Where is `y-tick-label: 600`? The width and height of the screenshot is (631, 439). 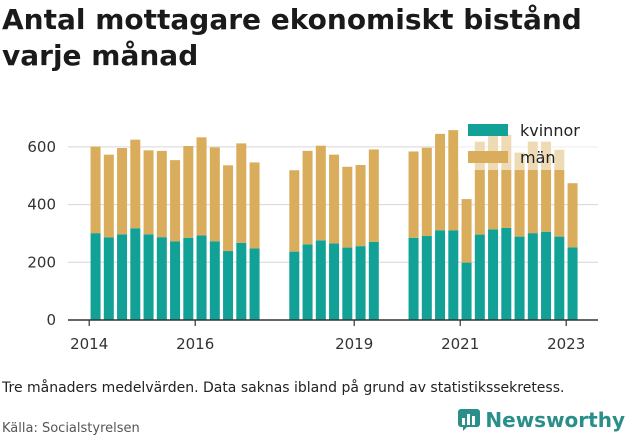
y-tick-label: 600 is located at coordinates (41, 147).